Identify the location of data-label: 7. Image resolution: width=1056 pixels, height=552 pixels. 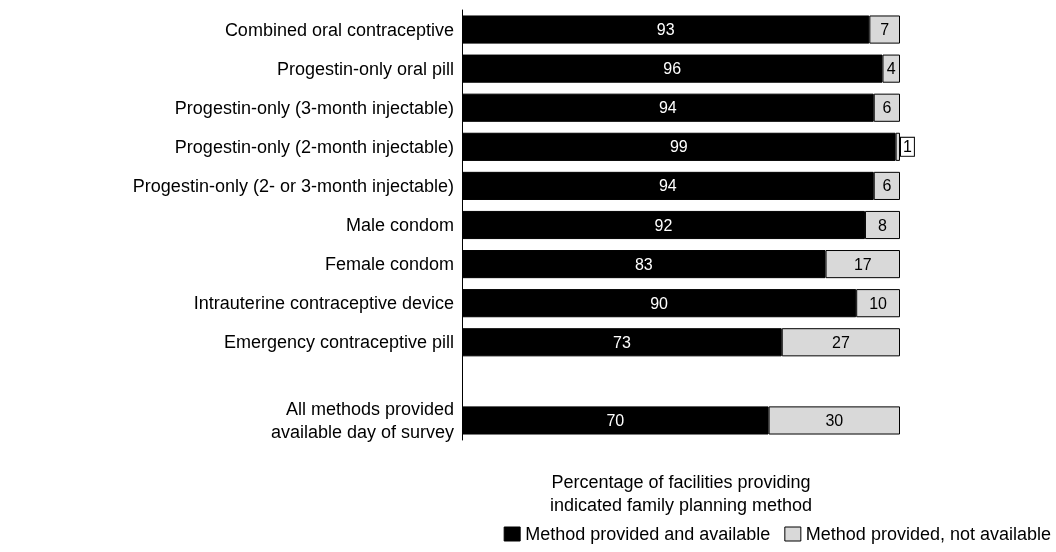
(885, 30).